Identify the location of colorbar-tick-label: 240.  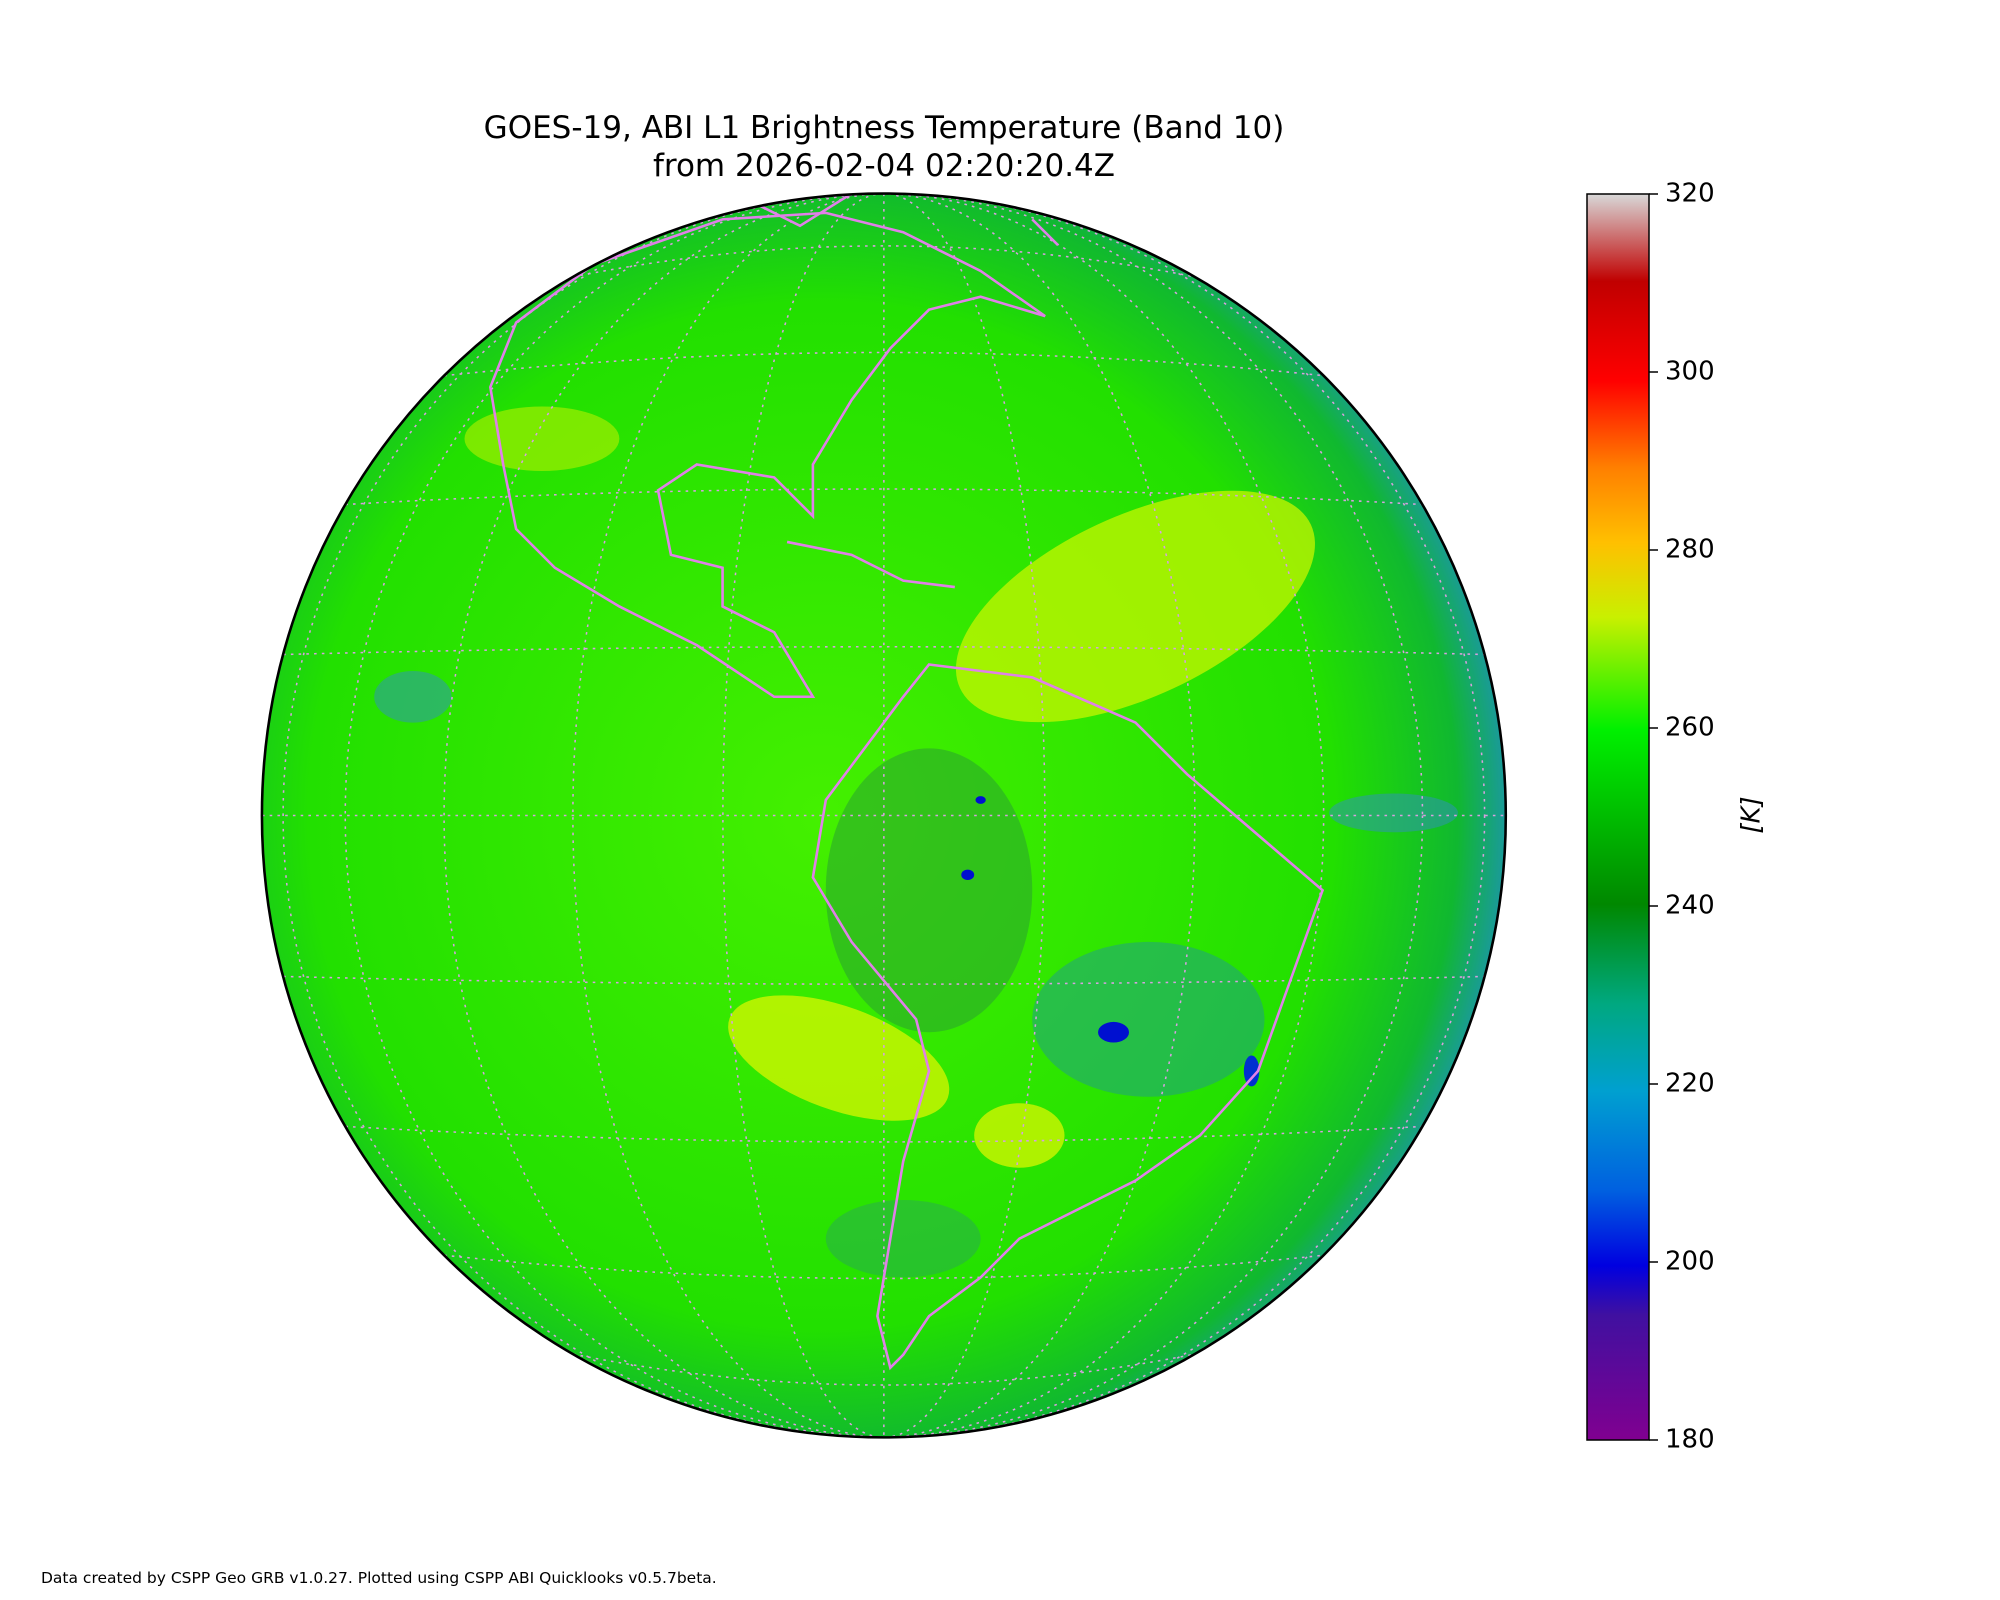
(1690, 906).